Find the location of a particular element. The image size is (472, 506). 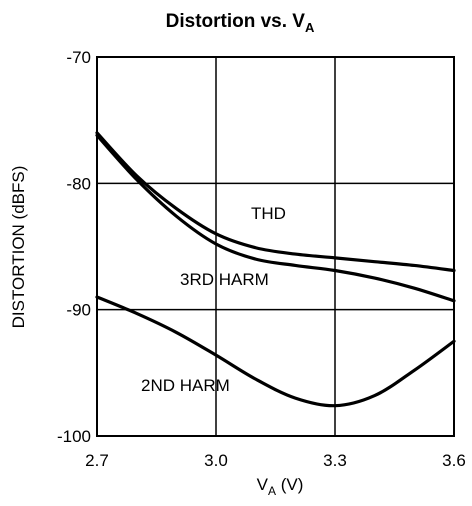

x-tick-label: 3.3 is located at coordinates (335, 460).